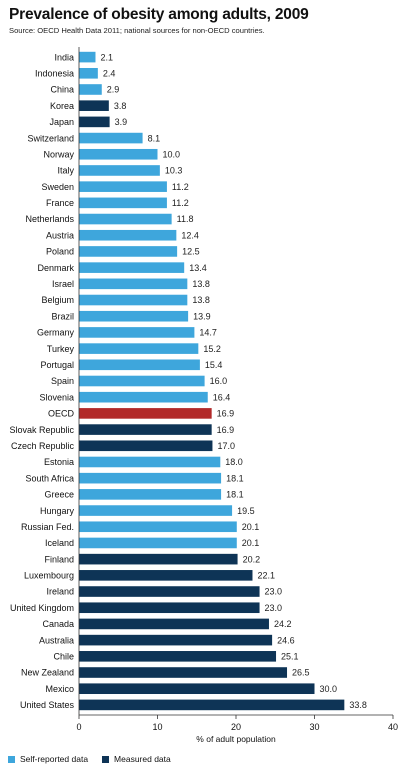 The image size is (408, 773). I want to click on category-label-canada: Canada, so click(58, 624).